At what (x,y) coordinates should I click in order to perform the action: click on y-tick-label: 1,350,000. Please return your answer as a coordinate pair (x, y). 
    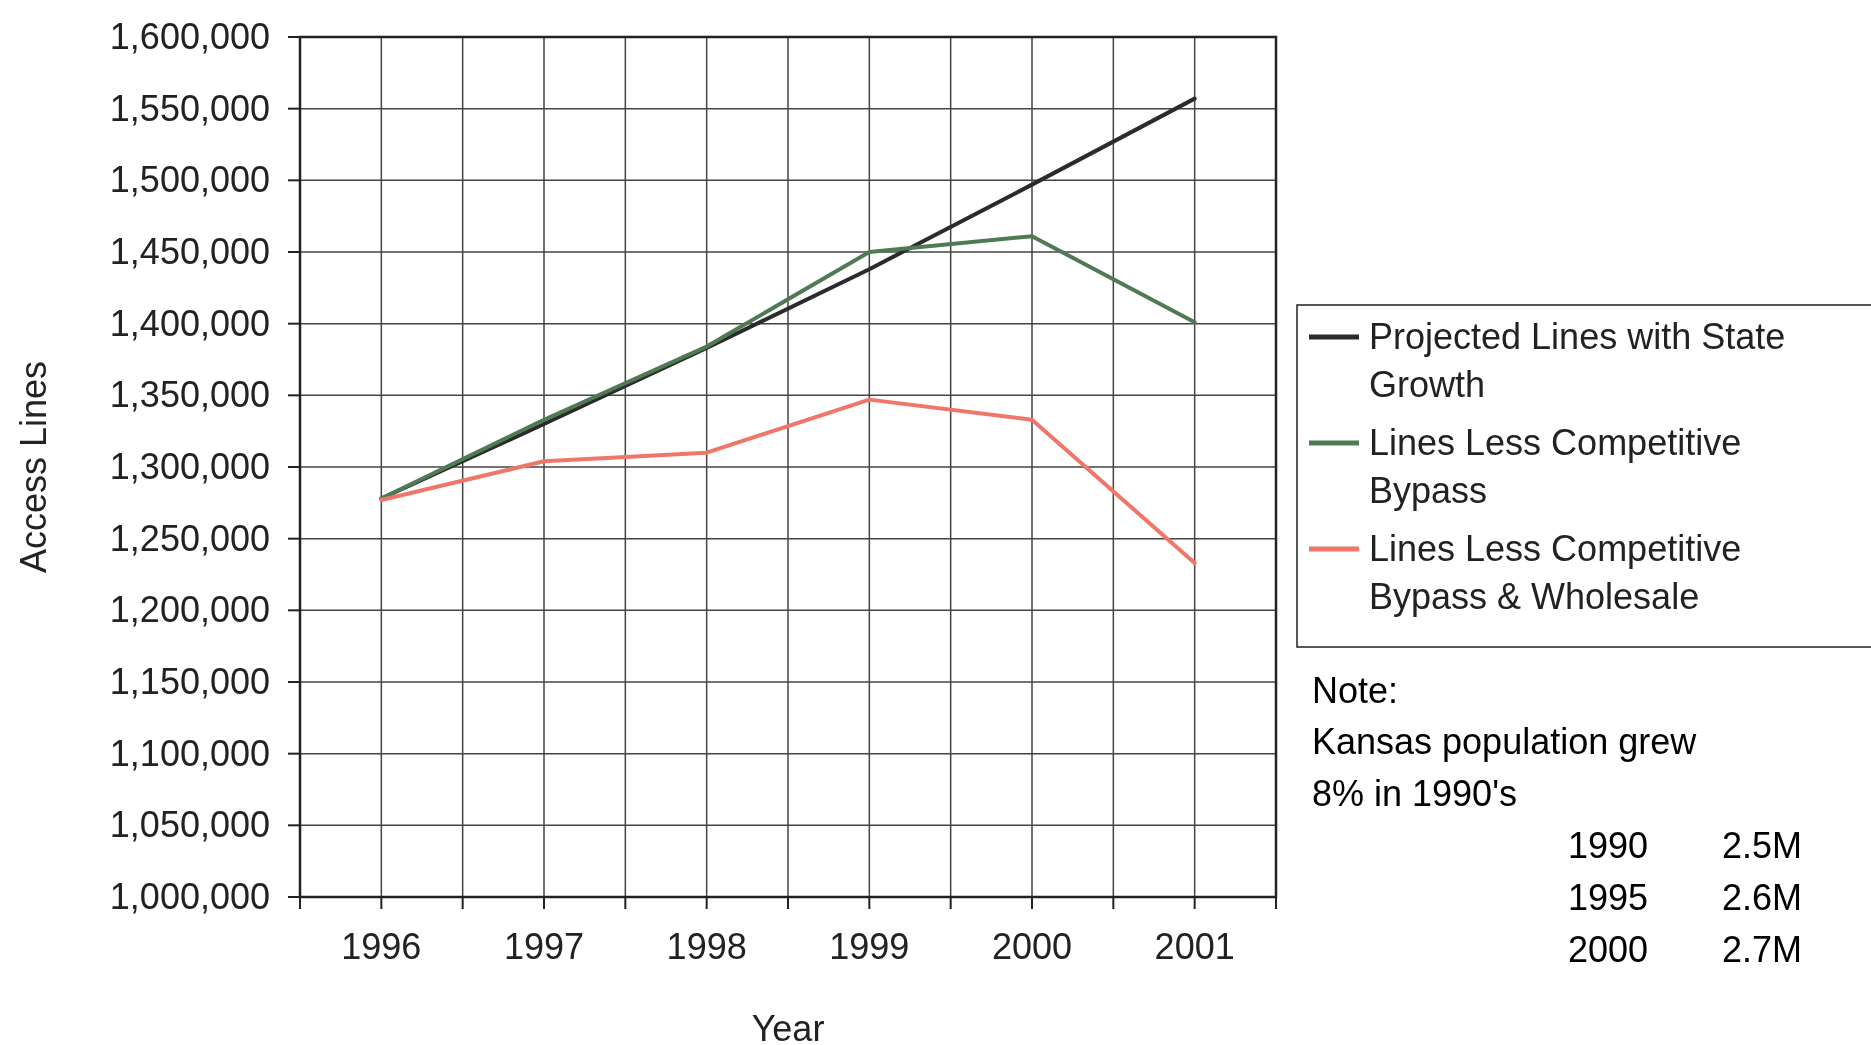
    Looking at the image, I should click on (189, 395).